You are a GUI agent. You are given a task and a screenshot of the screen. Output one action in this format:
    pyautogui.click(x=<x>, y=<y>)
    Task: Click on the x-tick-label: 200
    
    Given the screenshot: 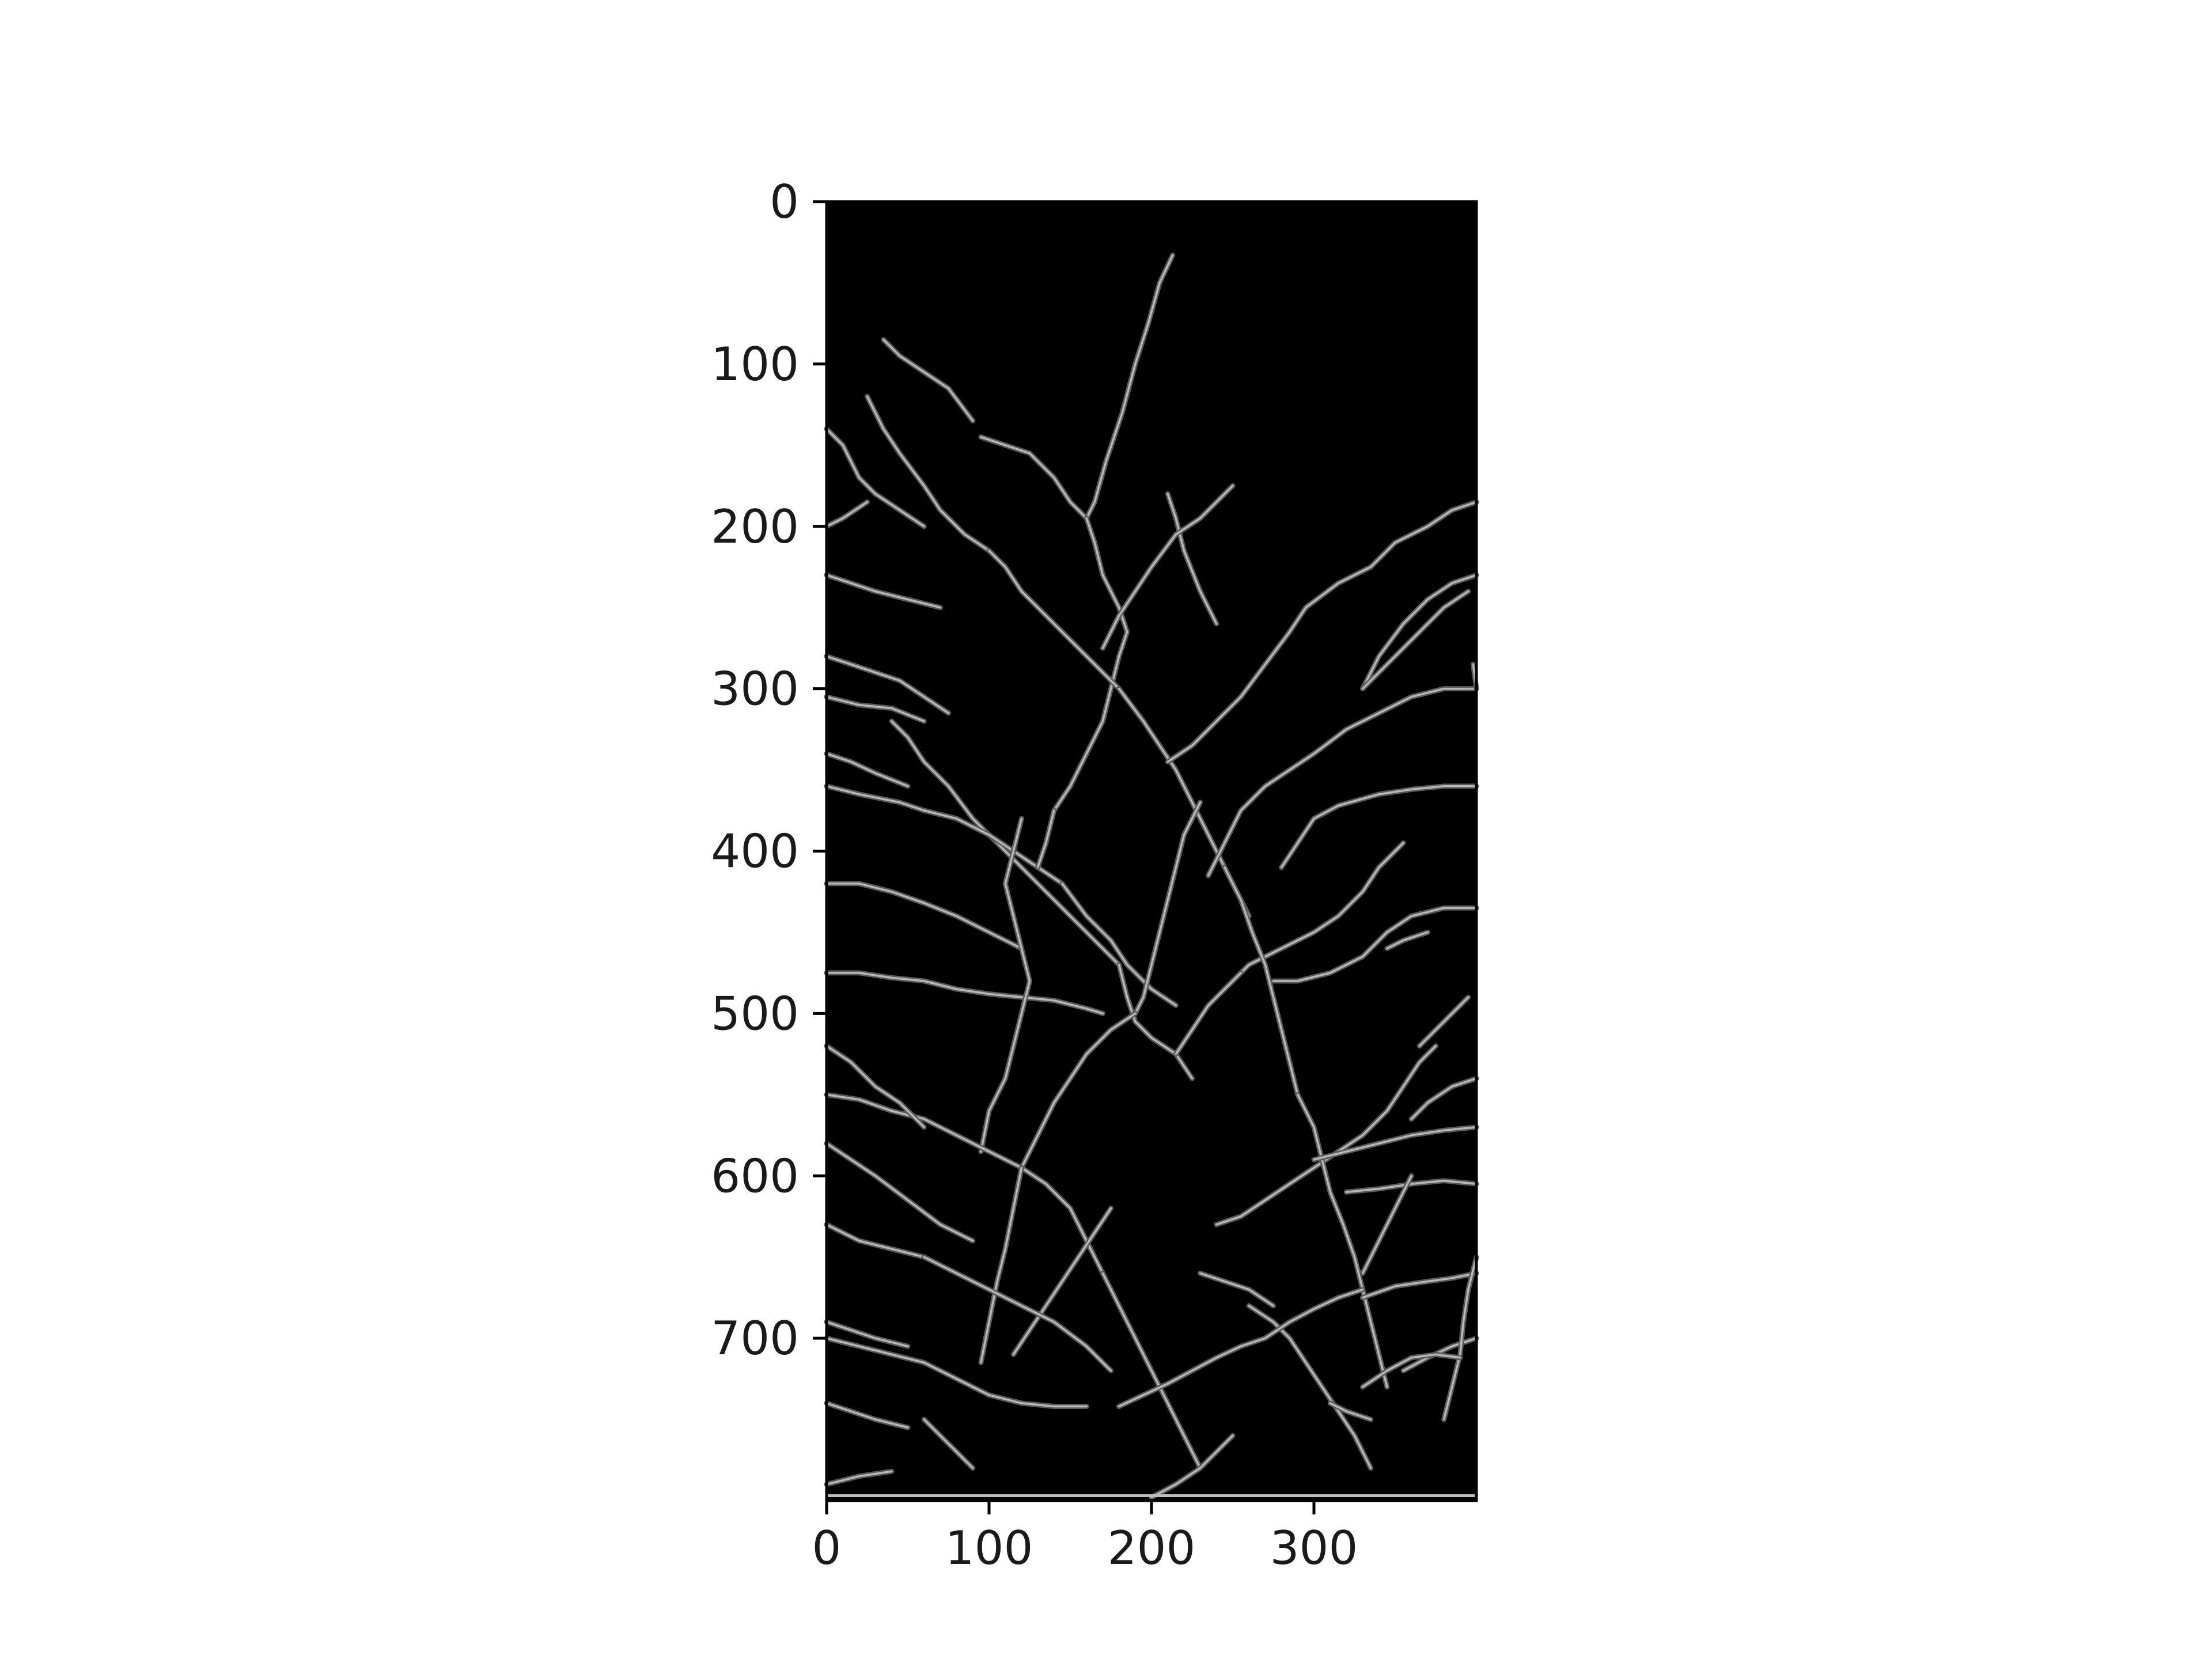 What is the action you would take?
    pyautogui.click(x=1152, y=1548)
    